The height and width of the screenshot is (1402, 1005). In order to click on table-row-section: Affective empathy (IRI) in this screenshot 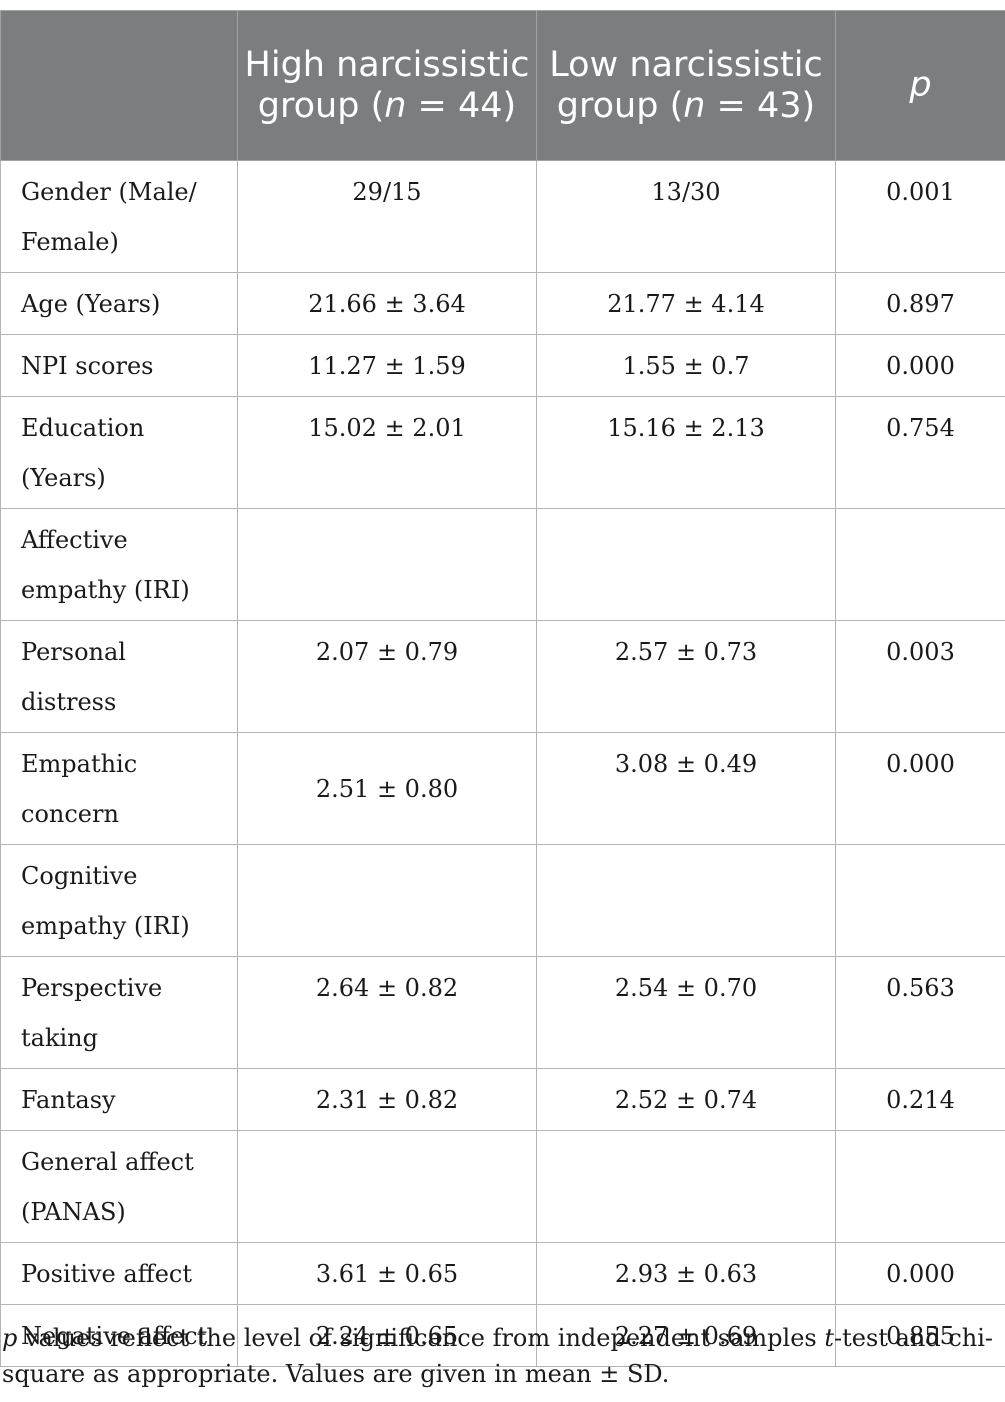, I will do `click(502, 564)`.